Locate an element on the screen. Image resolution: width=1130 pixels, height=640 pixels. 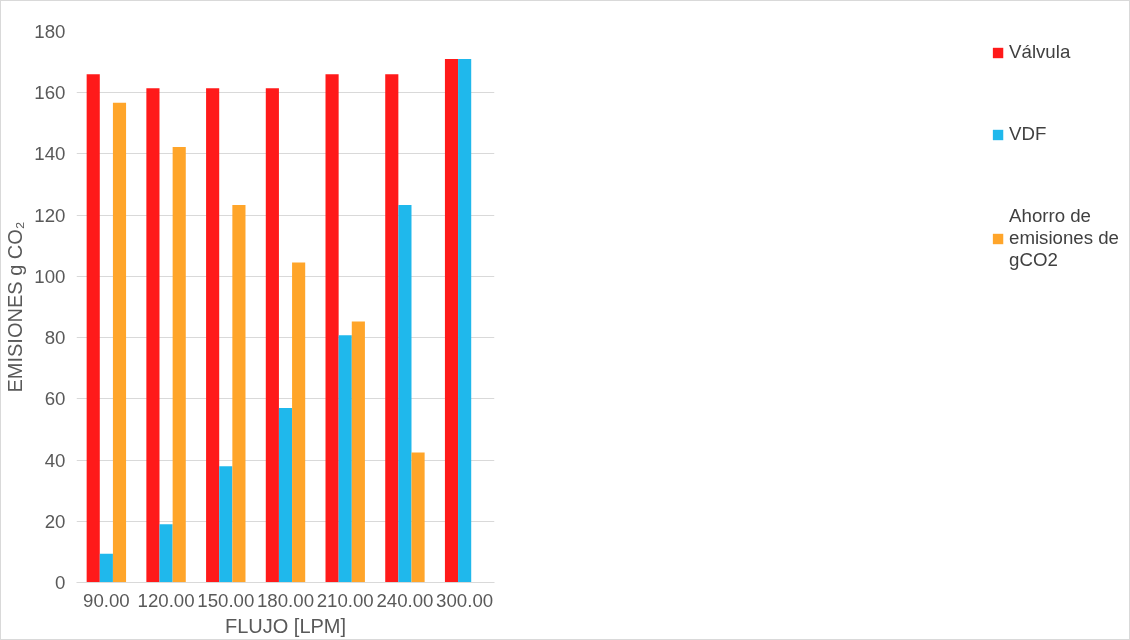
y-axis-title: EMISIONES g CO₂ is located at coordinates (15, 307).